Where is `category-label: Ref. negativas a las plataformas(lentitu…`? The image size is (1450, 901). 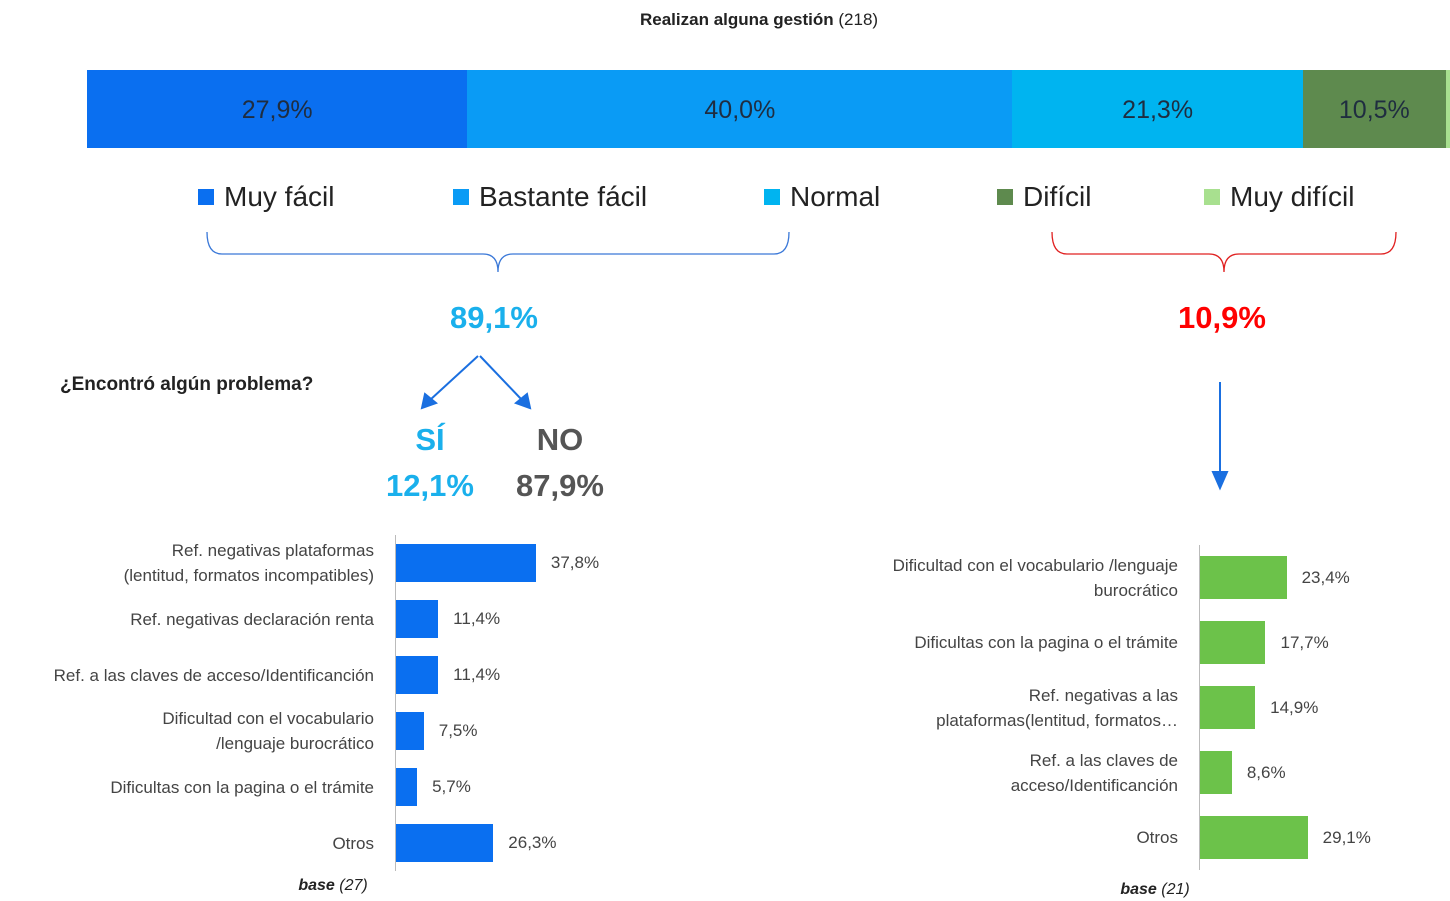
category-label: Ref. negativas a las plataformas(lentitu… is located at coordinates (1057, 707).